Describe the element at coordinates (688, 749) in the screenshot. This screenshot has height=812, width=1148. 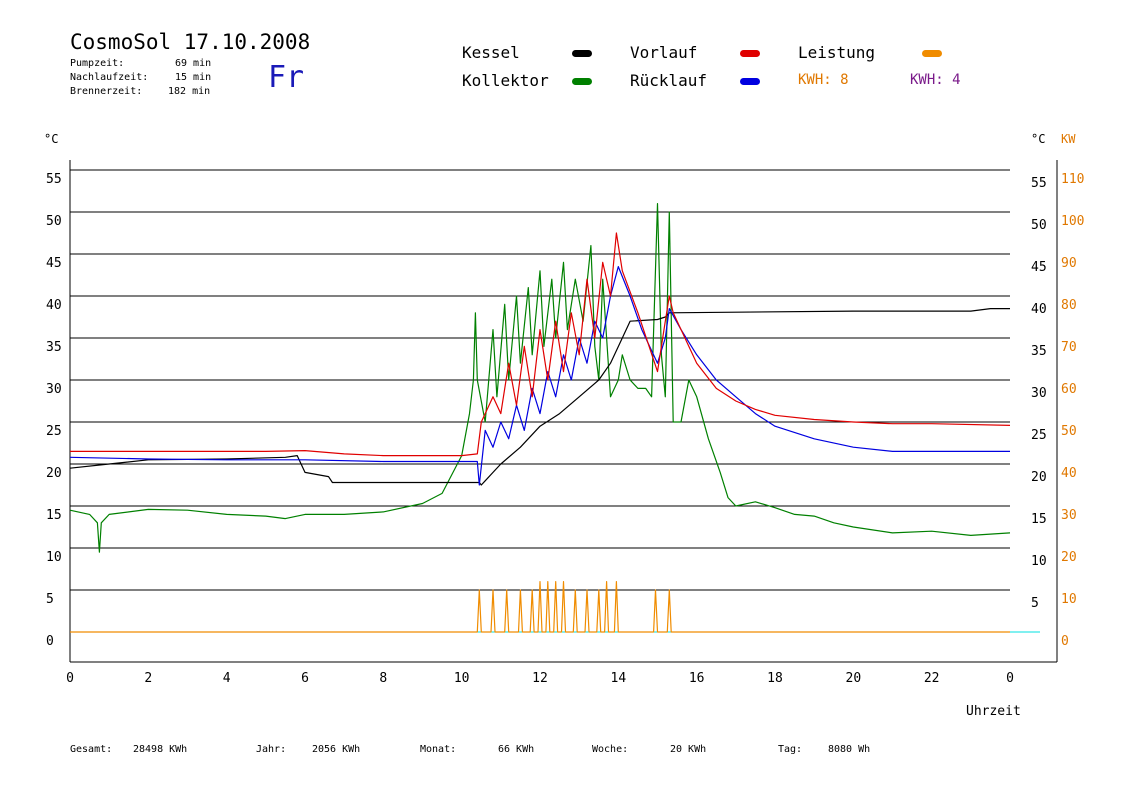
I see `footer-value-woche: 20 KWh` at that location.